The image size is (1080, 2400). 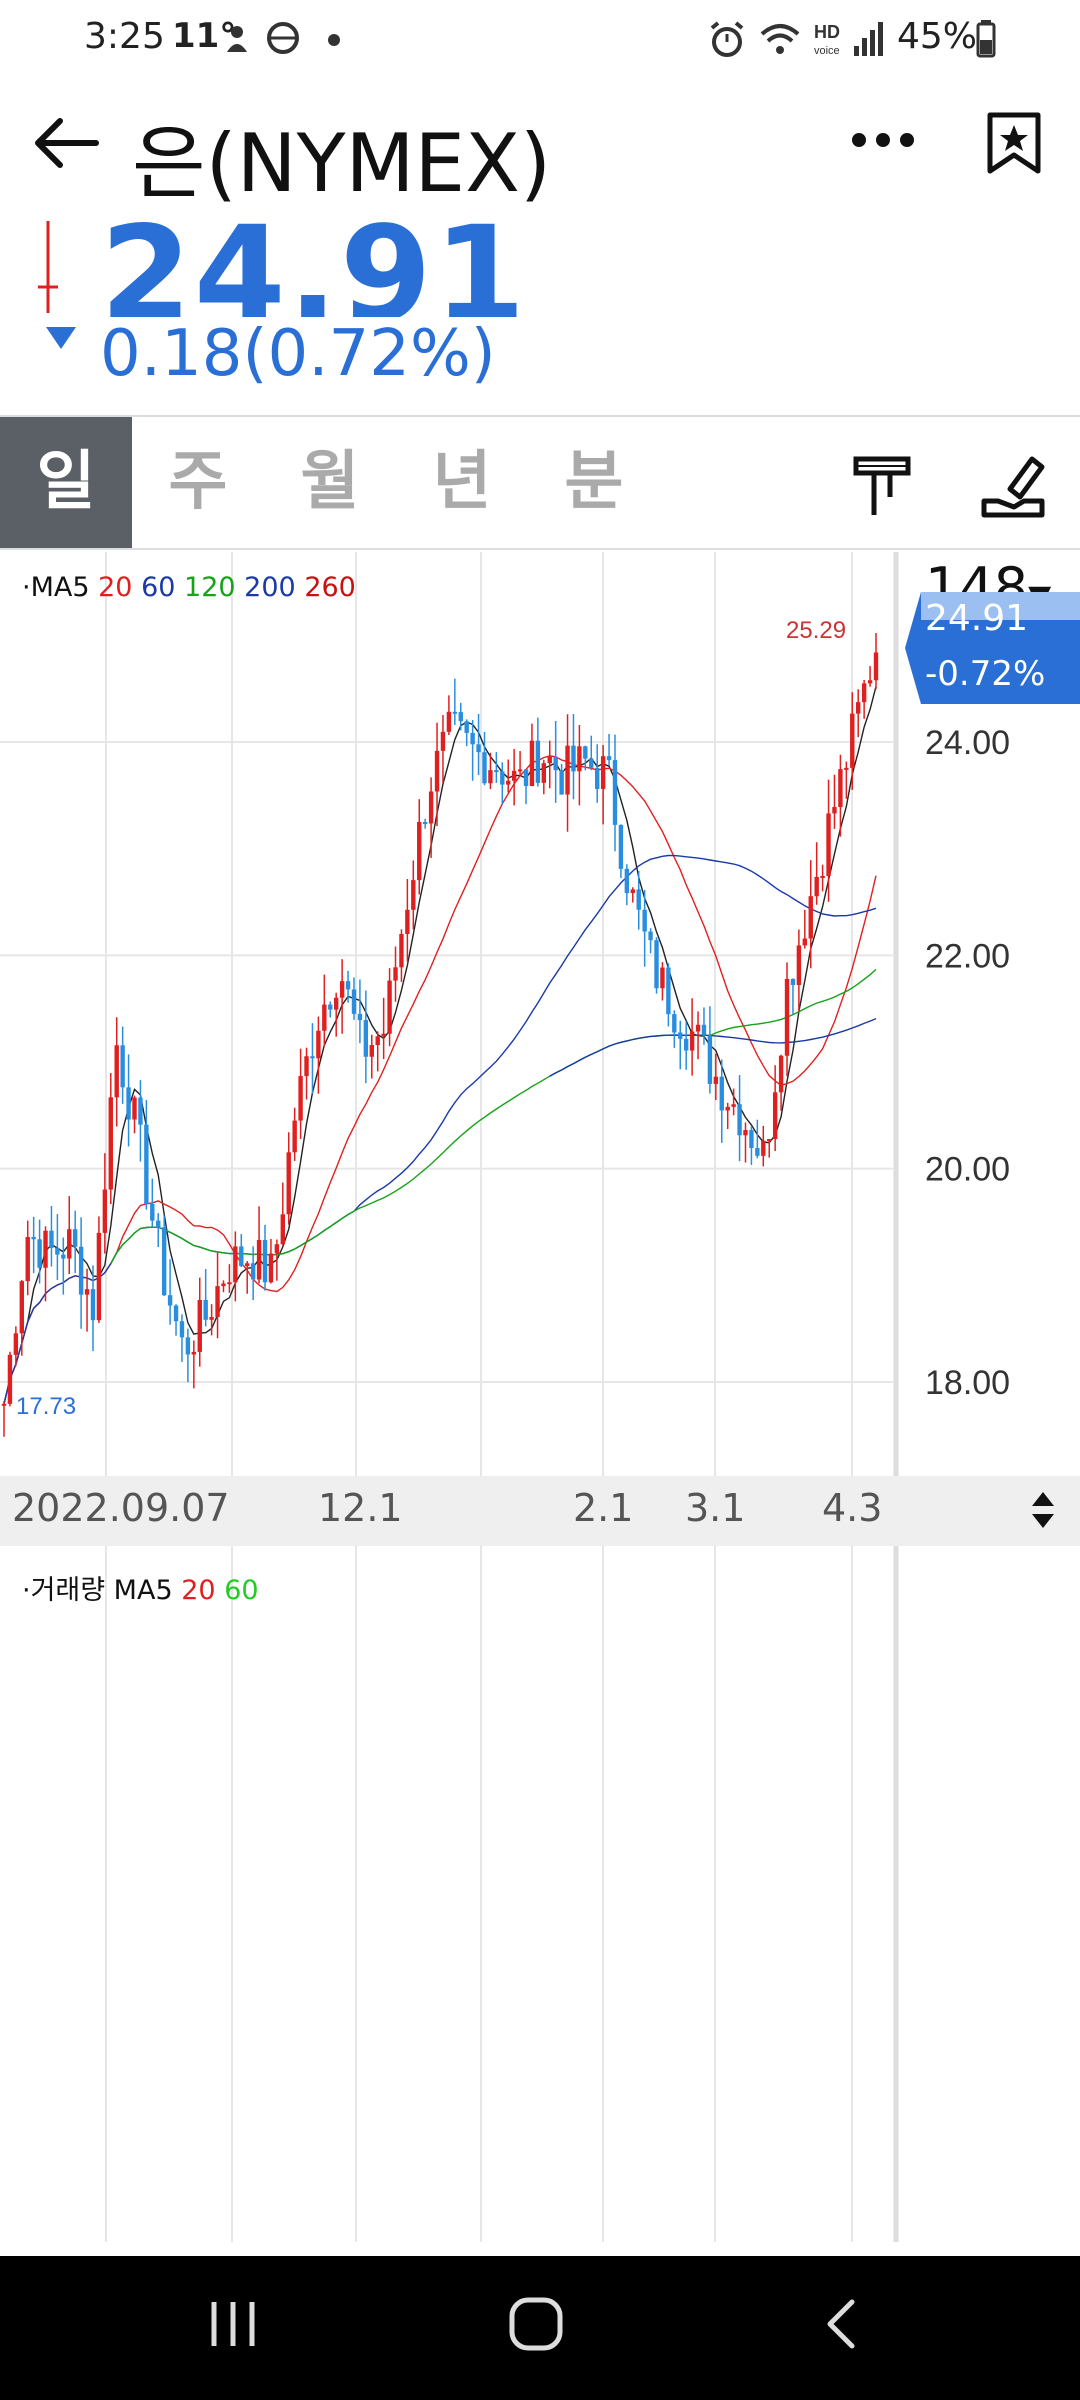 I want to click on y-tick-label: 24.00, so click(x=967, y=743).